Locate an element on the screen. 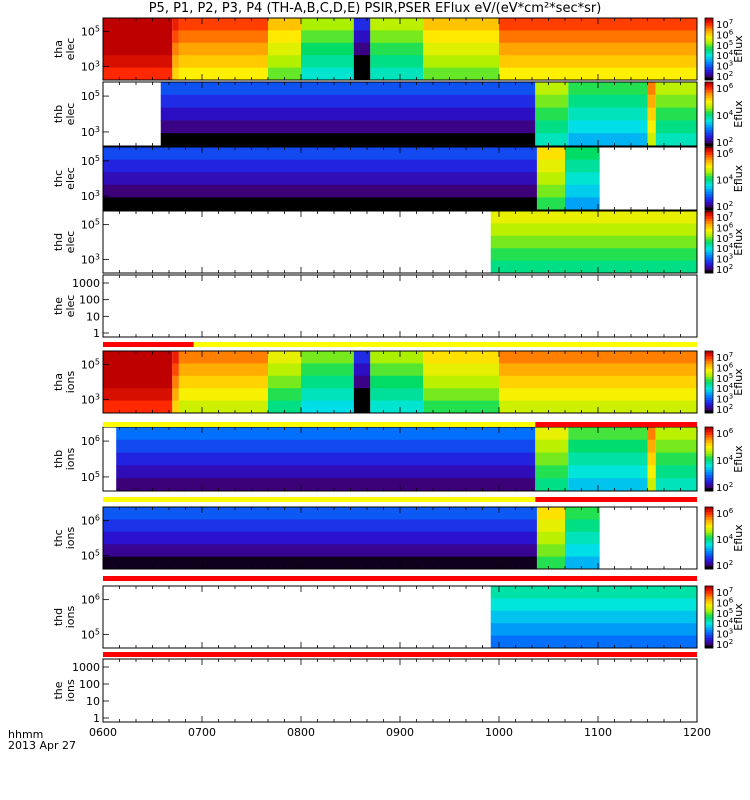 This screenshot has height=800, width=750. colorbar-label: Eflux is located at coordinates (738, 538).